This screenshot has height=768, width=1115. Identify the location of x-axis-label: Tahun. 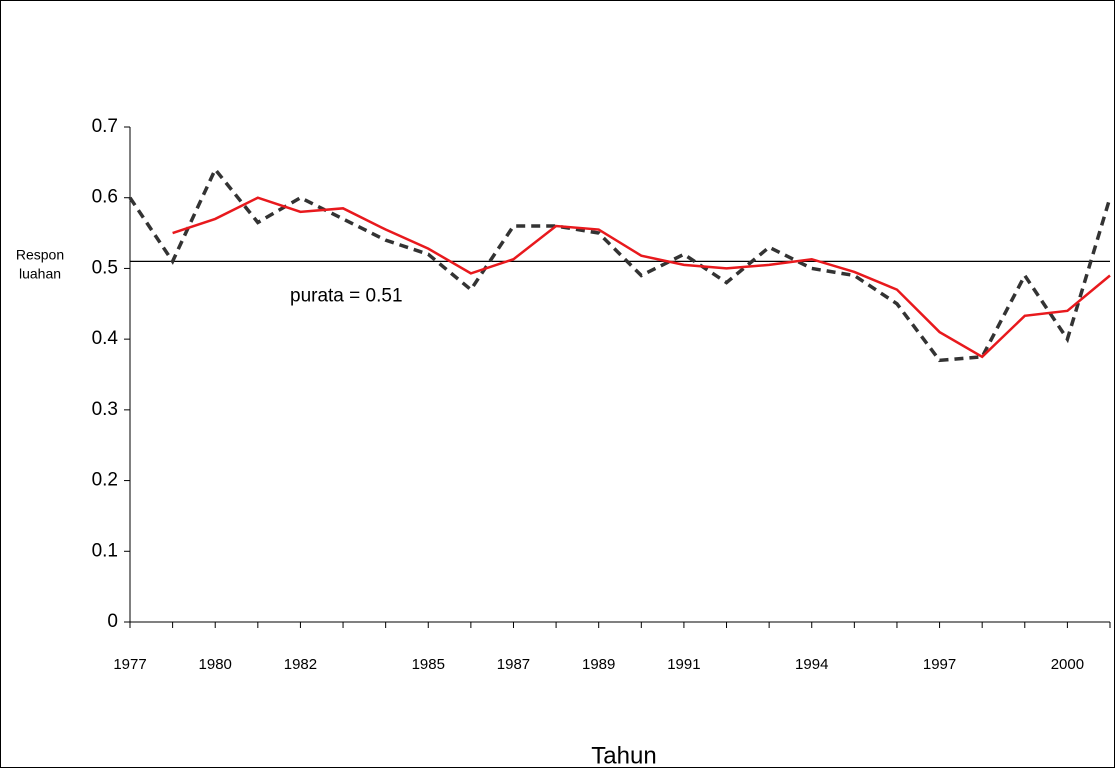
(623, 755).